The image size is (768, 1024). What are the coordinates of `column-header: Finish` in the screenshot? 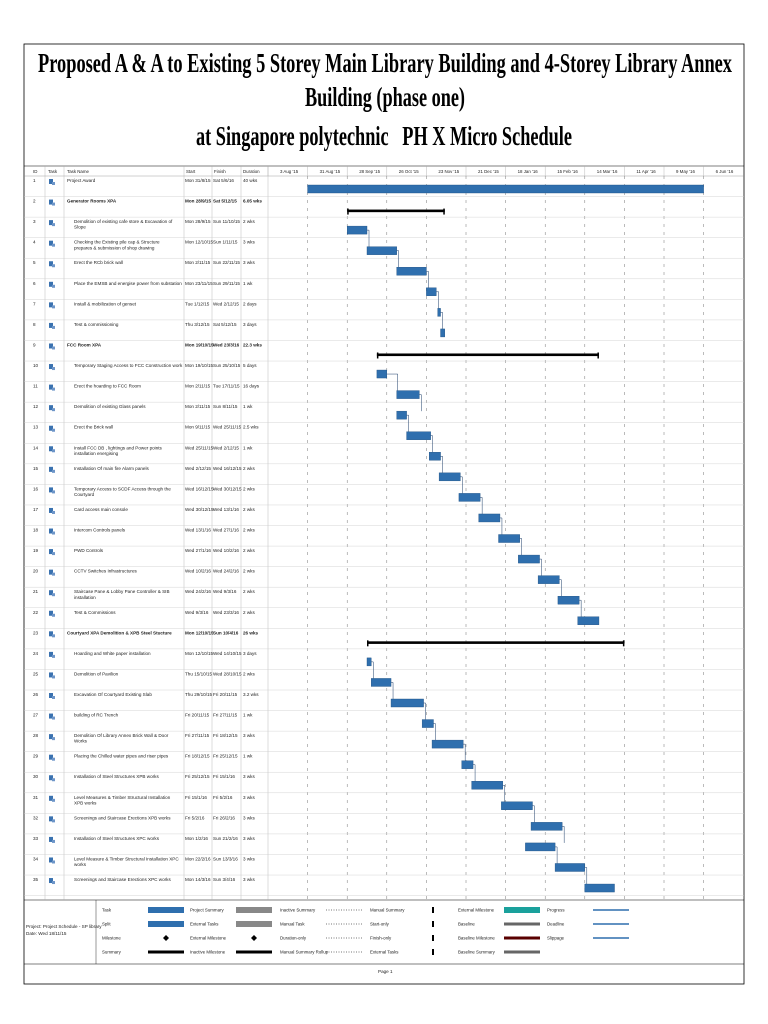 It's located at (220, 171).